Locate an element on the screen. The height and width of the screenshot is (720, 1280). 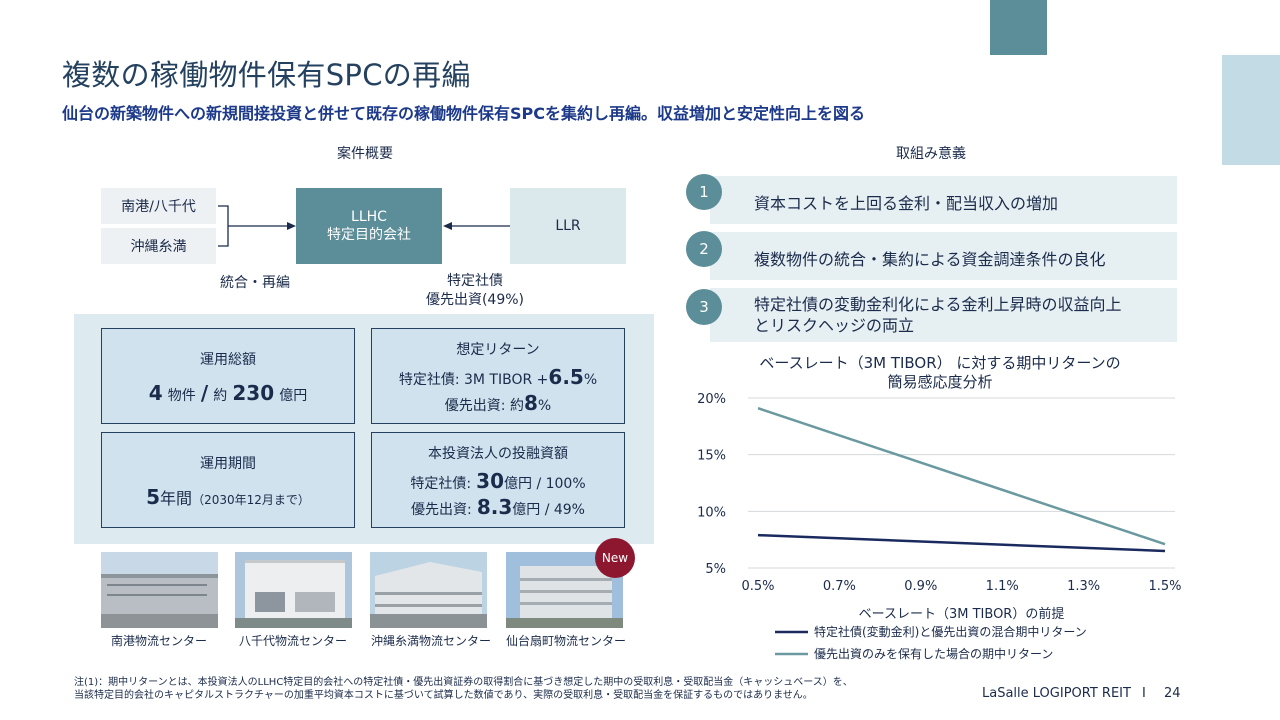
brand-name: LaSalle LOGIPORT REIT is located at coordinates (1056, 693).